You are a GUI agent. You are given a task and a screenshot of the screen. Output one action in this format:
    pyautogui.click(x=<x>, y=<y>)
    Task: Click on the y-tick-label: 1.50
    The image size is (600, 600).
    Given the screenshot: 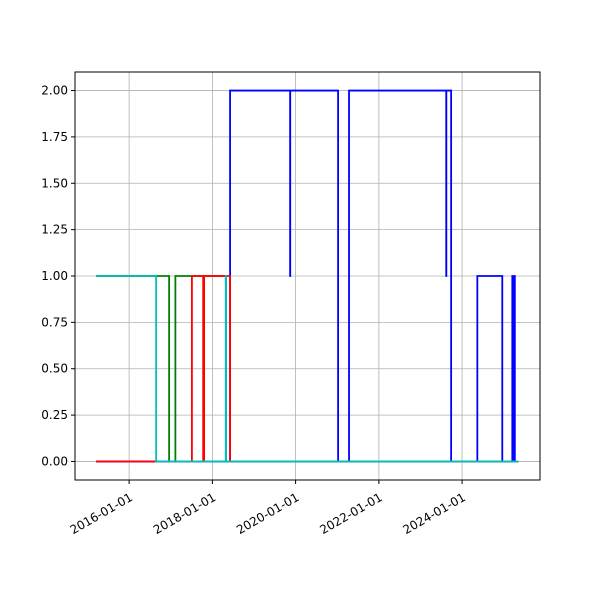 What is the action you would take?
    pyautogui.click(x=54, y=183)
    